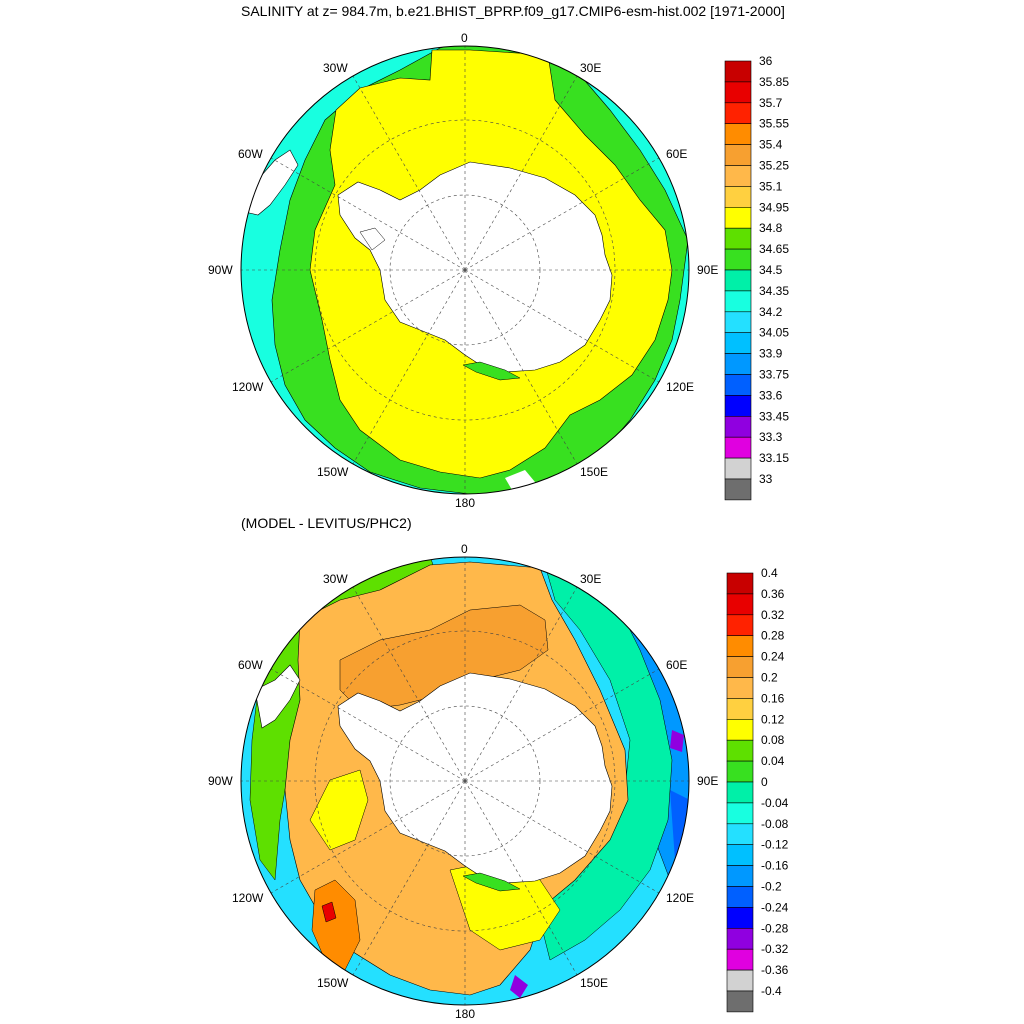  I want to click on difference-colorbar-label: 0.12, so click(773, 719).